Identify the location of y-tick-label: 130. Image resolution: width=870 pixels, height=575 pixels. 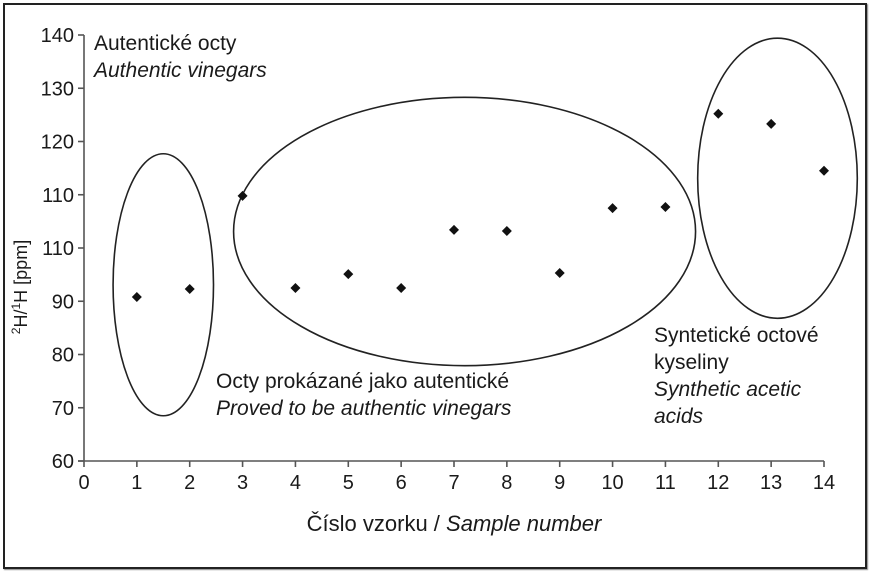
(57, 89).